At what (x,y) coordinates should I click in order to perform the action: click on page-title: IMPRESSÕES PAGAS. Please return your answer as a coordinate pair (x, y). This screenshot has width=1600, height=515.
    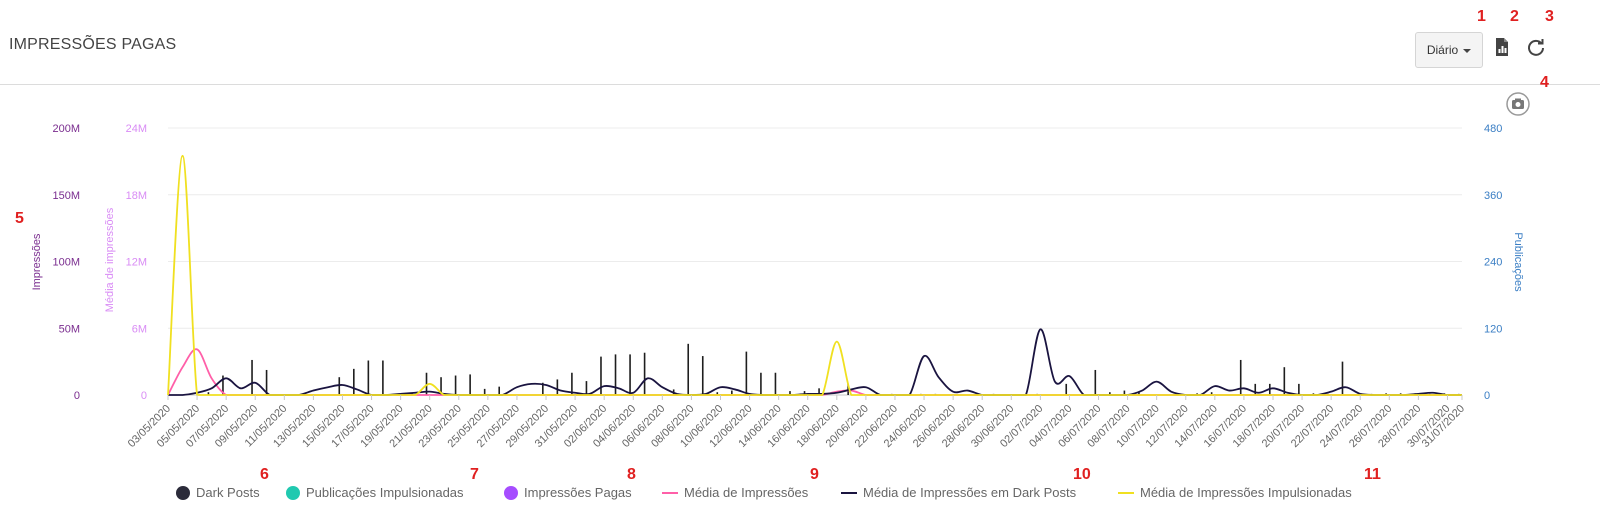
    Looking at the image, I should click on (93, 44).